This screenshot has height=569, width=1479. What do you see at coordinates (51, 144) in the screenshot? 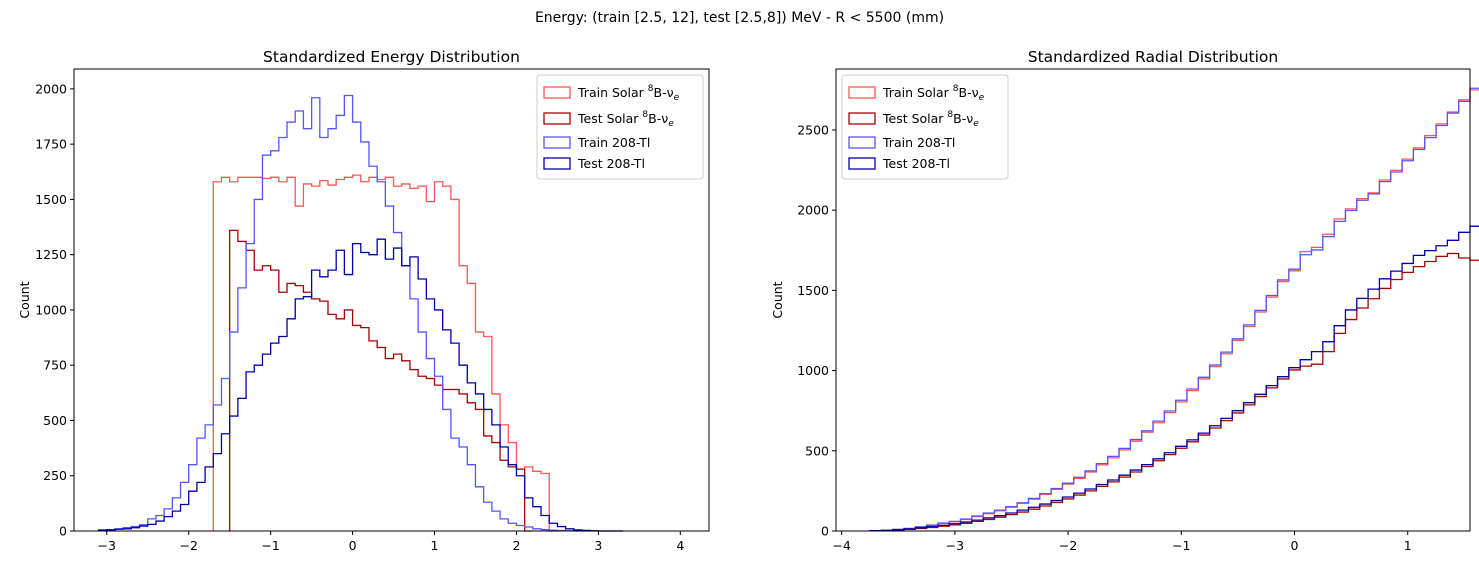
I see `y-tick-label: 1750` at bounding box center [51, 144].